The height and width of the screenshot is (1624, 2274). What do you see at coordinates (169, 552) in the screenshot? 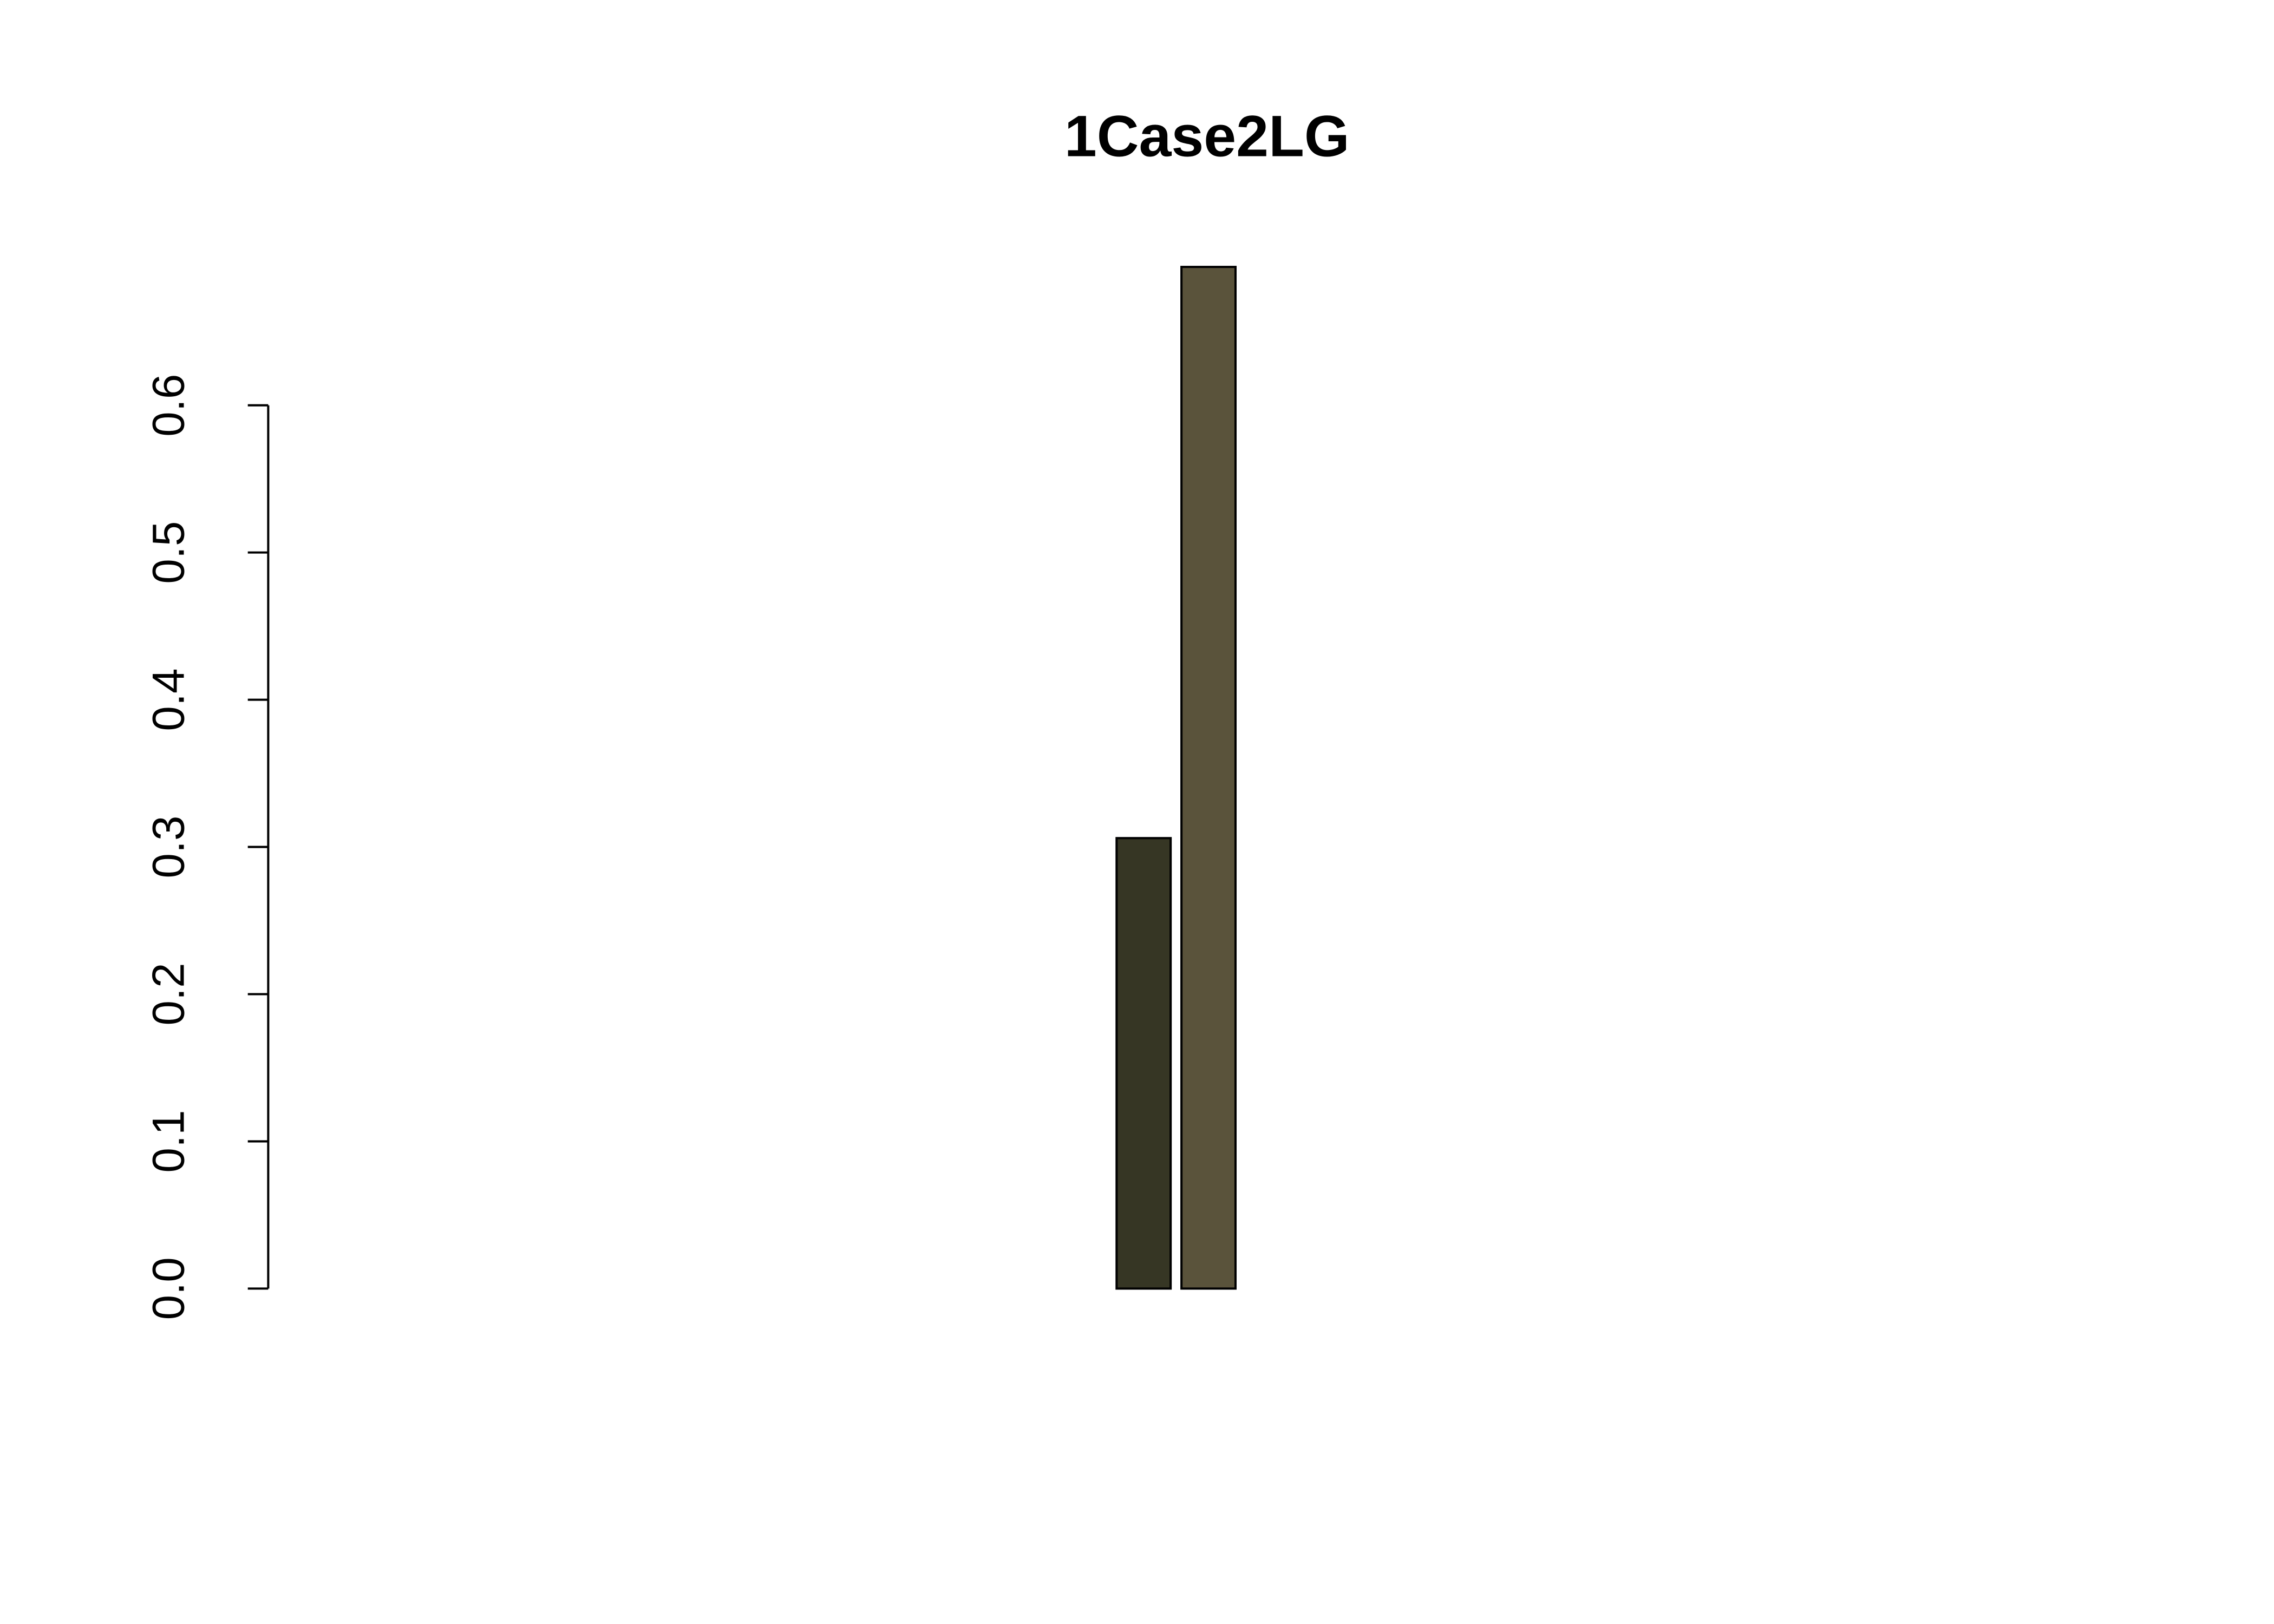
I see `y-tick-label: 0.5` at bounding box center [169, 552].